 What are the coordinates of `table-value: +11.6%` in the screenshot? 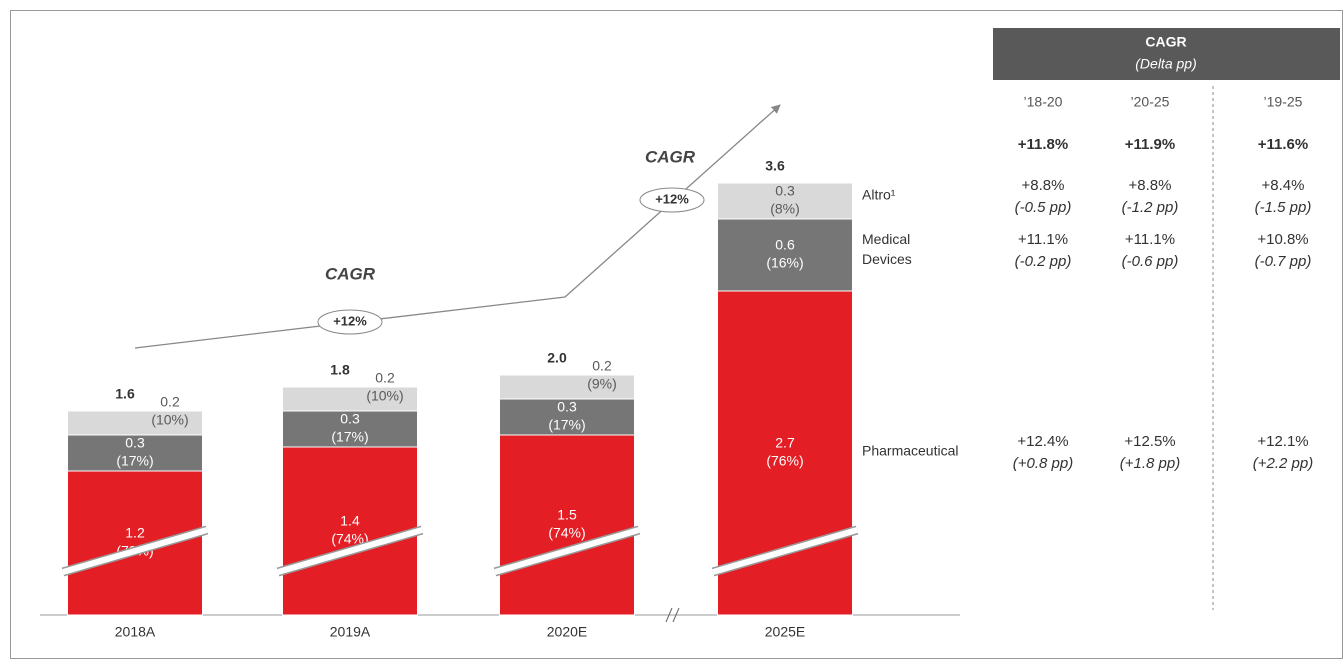 It's located at (1283, 144).